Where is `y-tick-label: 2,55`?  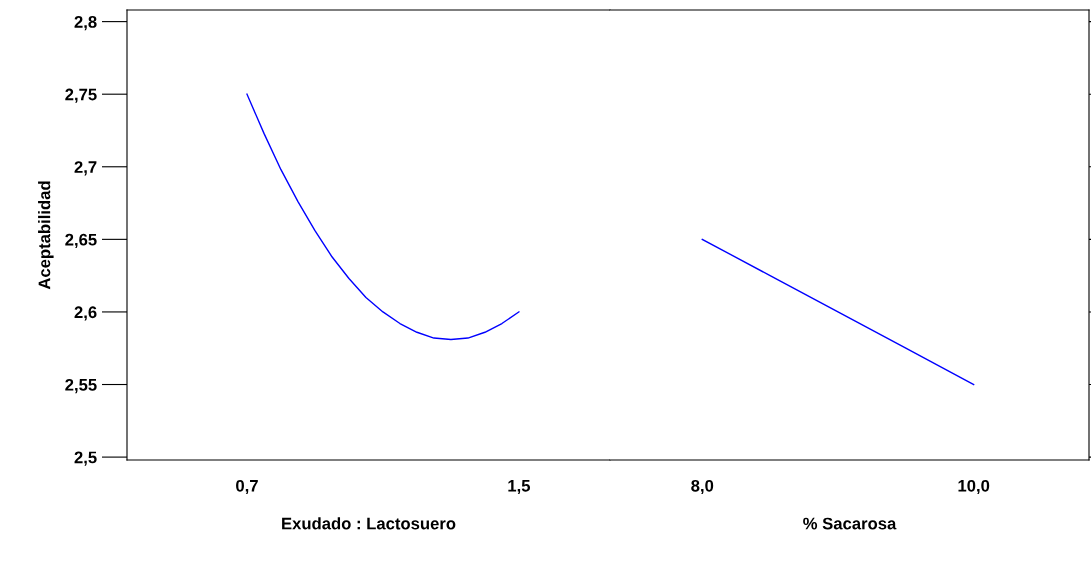
y-tick-label: 2,55 is located at coordinates (81, 386).